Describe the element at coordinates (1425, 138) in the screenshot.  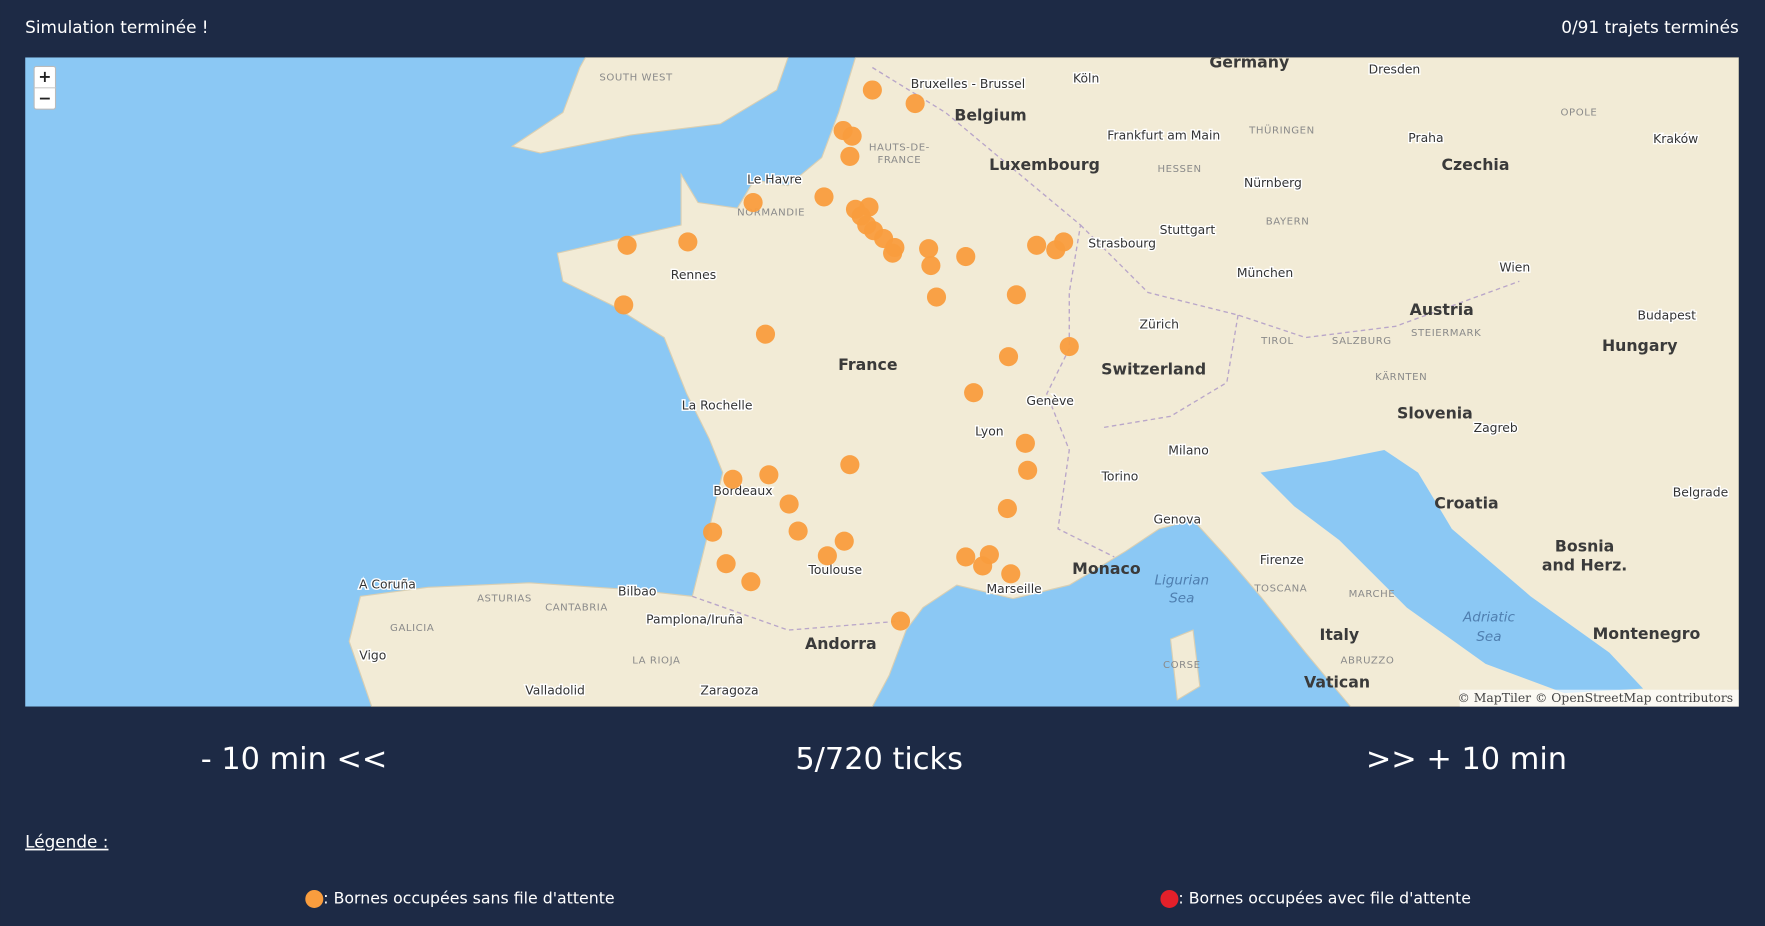
I see `map-label: Praha` at that location.